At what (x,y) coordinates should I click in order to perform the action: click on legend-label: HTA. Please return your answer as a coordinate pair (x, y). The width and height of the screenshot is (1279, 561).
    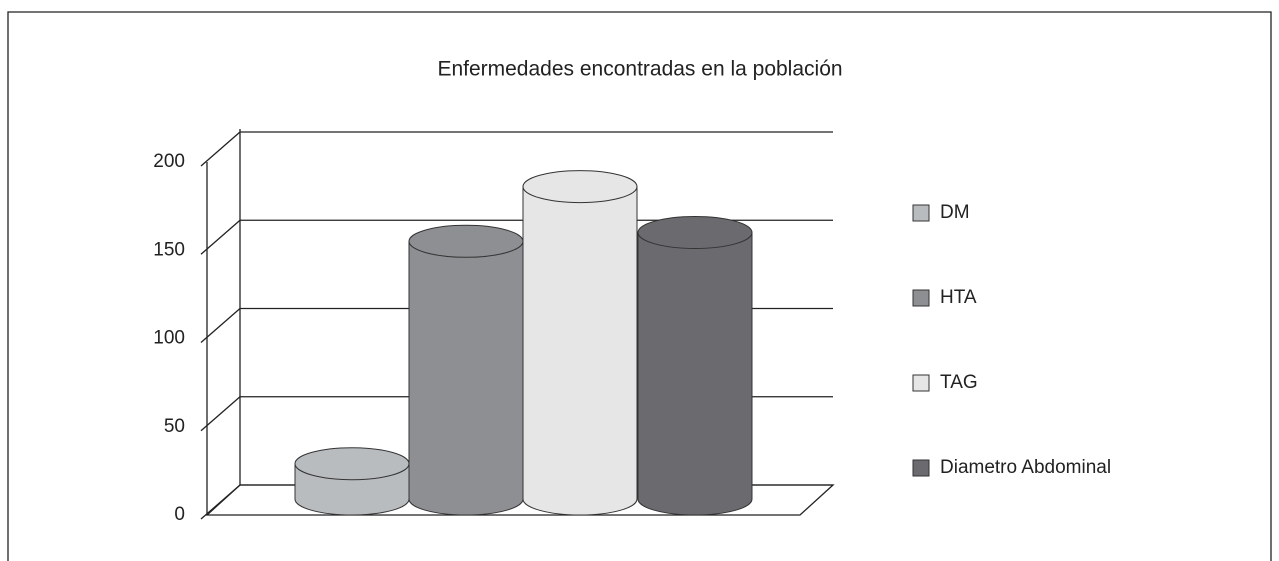
    Looking at the image, I should click on (958, 297).